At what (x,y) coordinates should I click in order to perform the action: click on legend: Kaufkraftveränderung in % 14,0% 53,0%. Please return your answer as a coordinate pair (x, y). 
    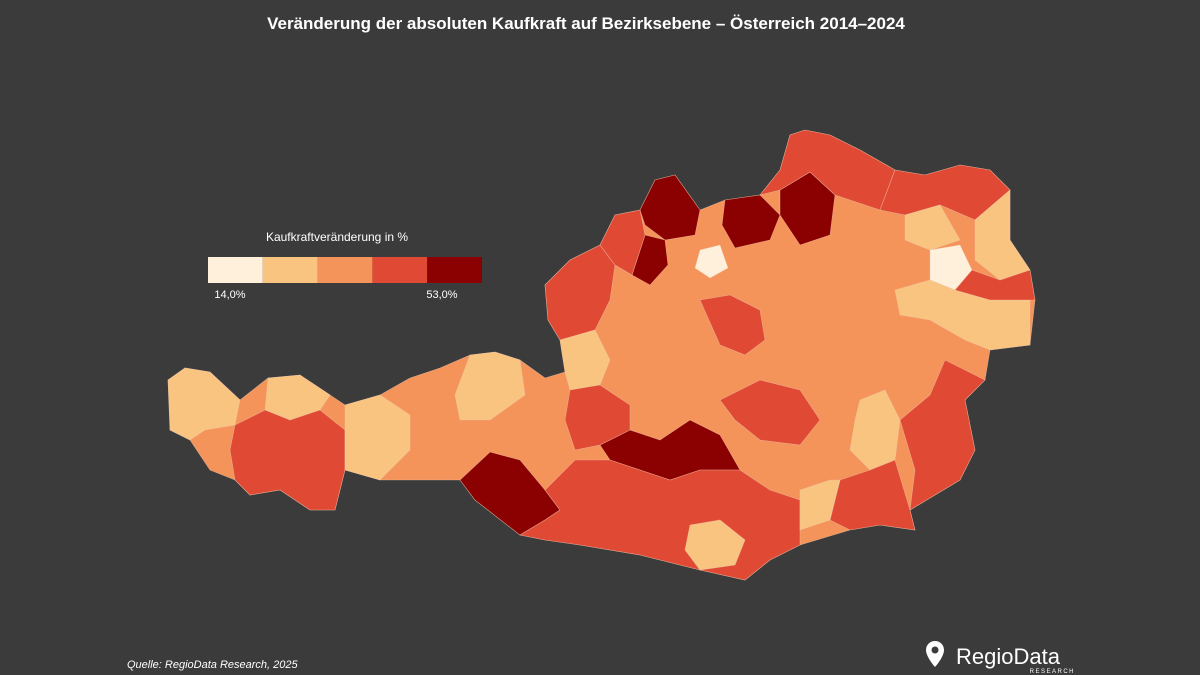
    Looking at the image, I should click on (345, 265).